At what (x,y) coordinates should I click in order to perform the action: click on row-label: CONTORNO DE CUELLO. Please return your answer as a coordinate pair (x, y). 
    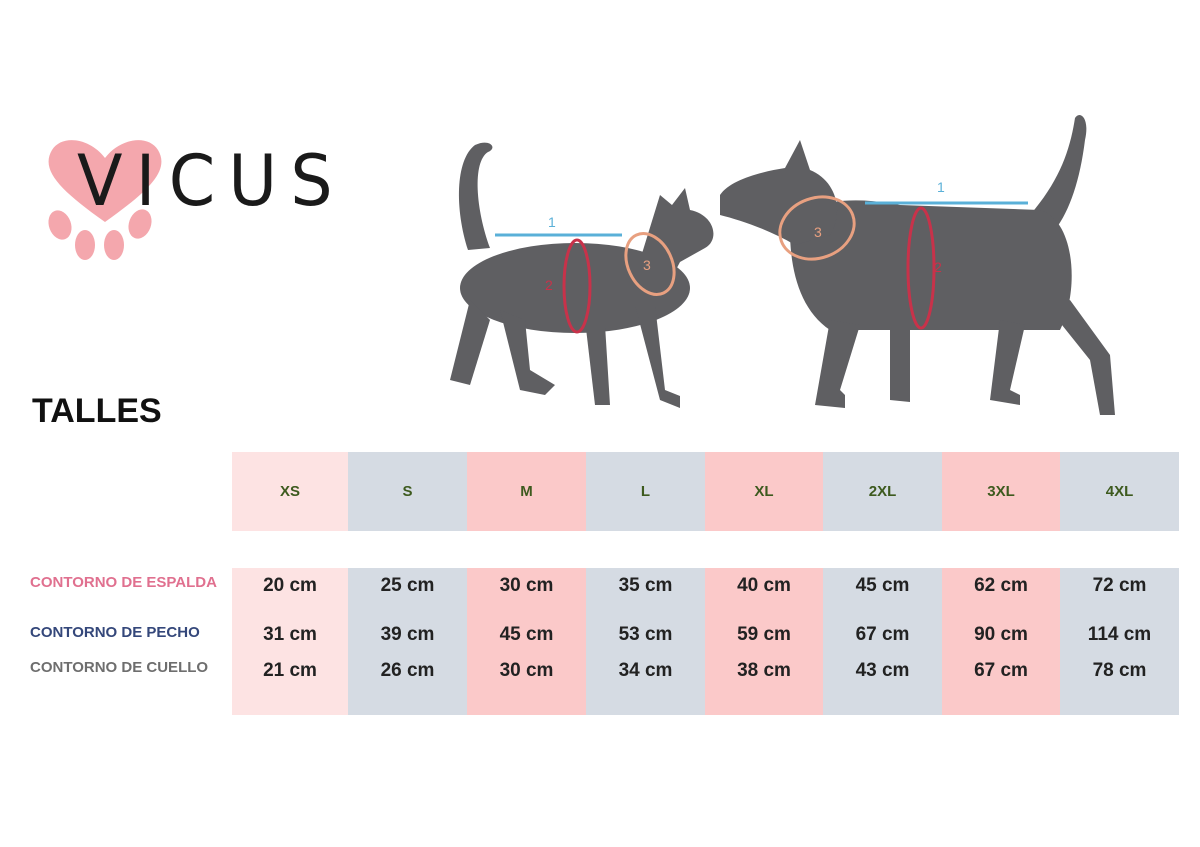
    Looking at the image, I should click on (119, 667).